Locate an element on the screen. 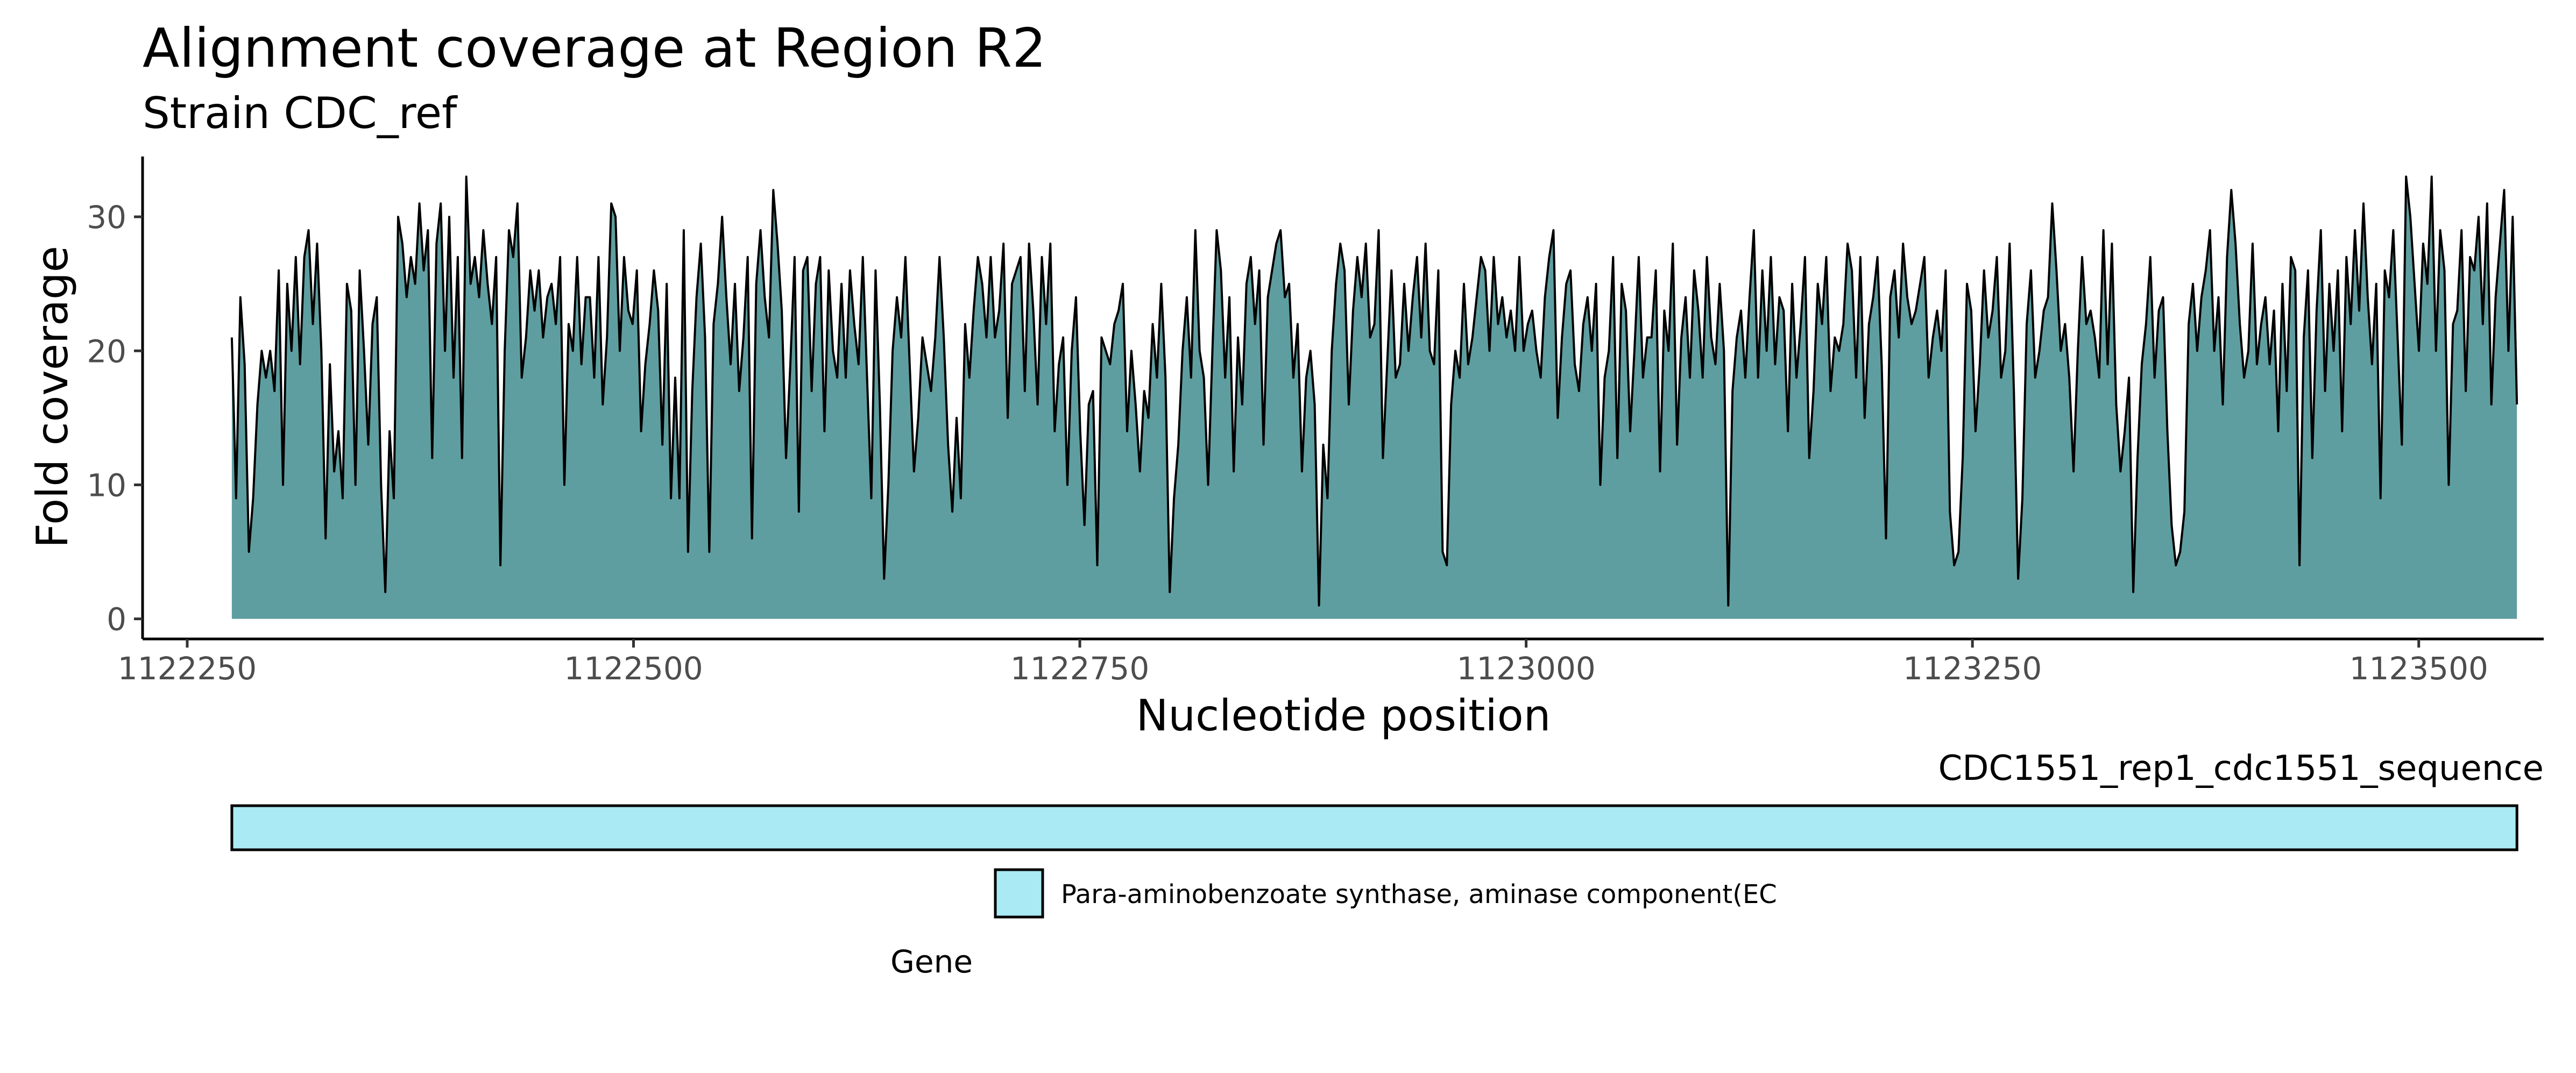 The height and width of the screenshot is (1073, 2576). chart-subtitle: Strain CDC_ref is located at coordinates (300, 113).